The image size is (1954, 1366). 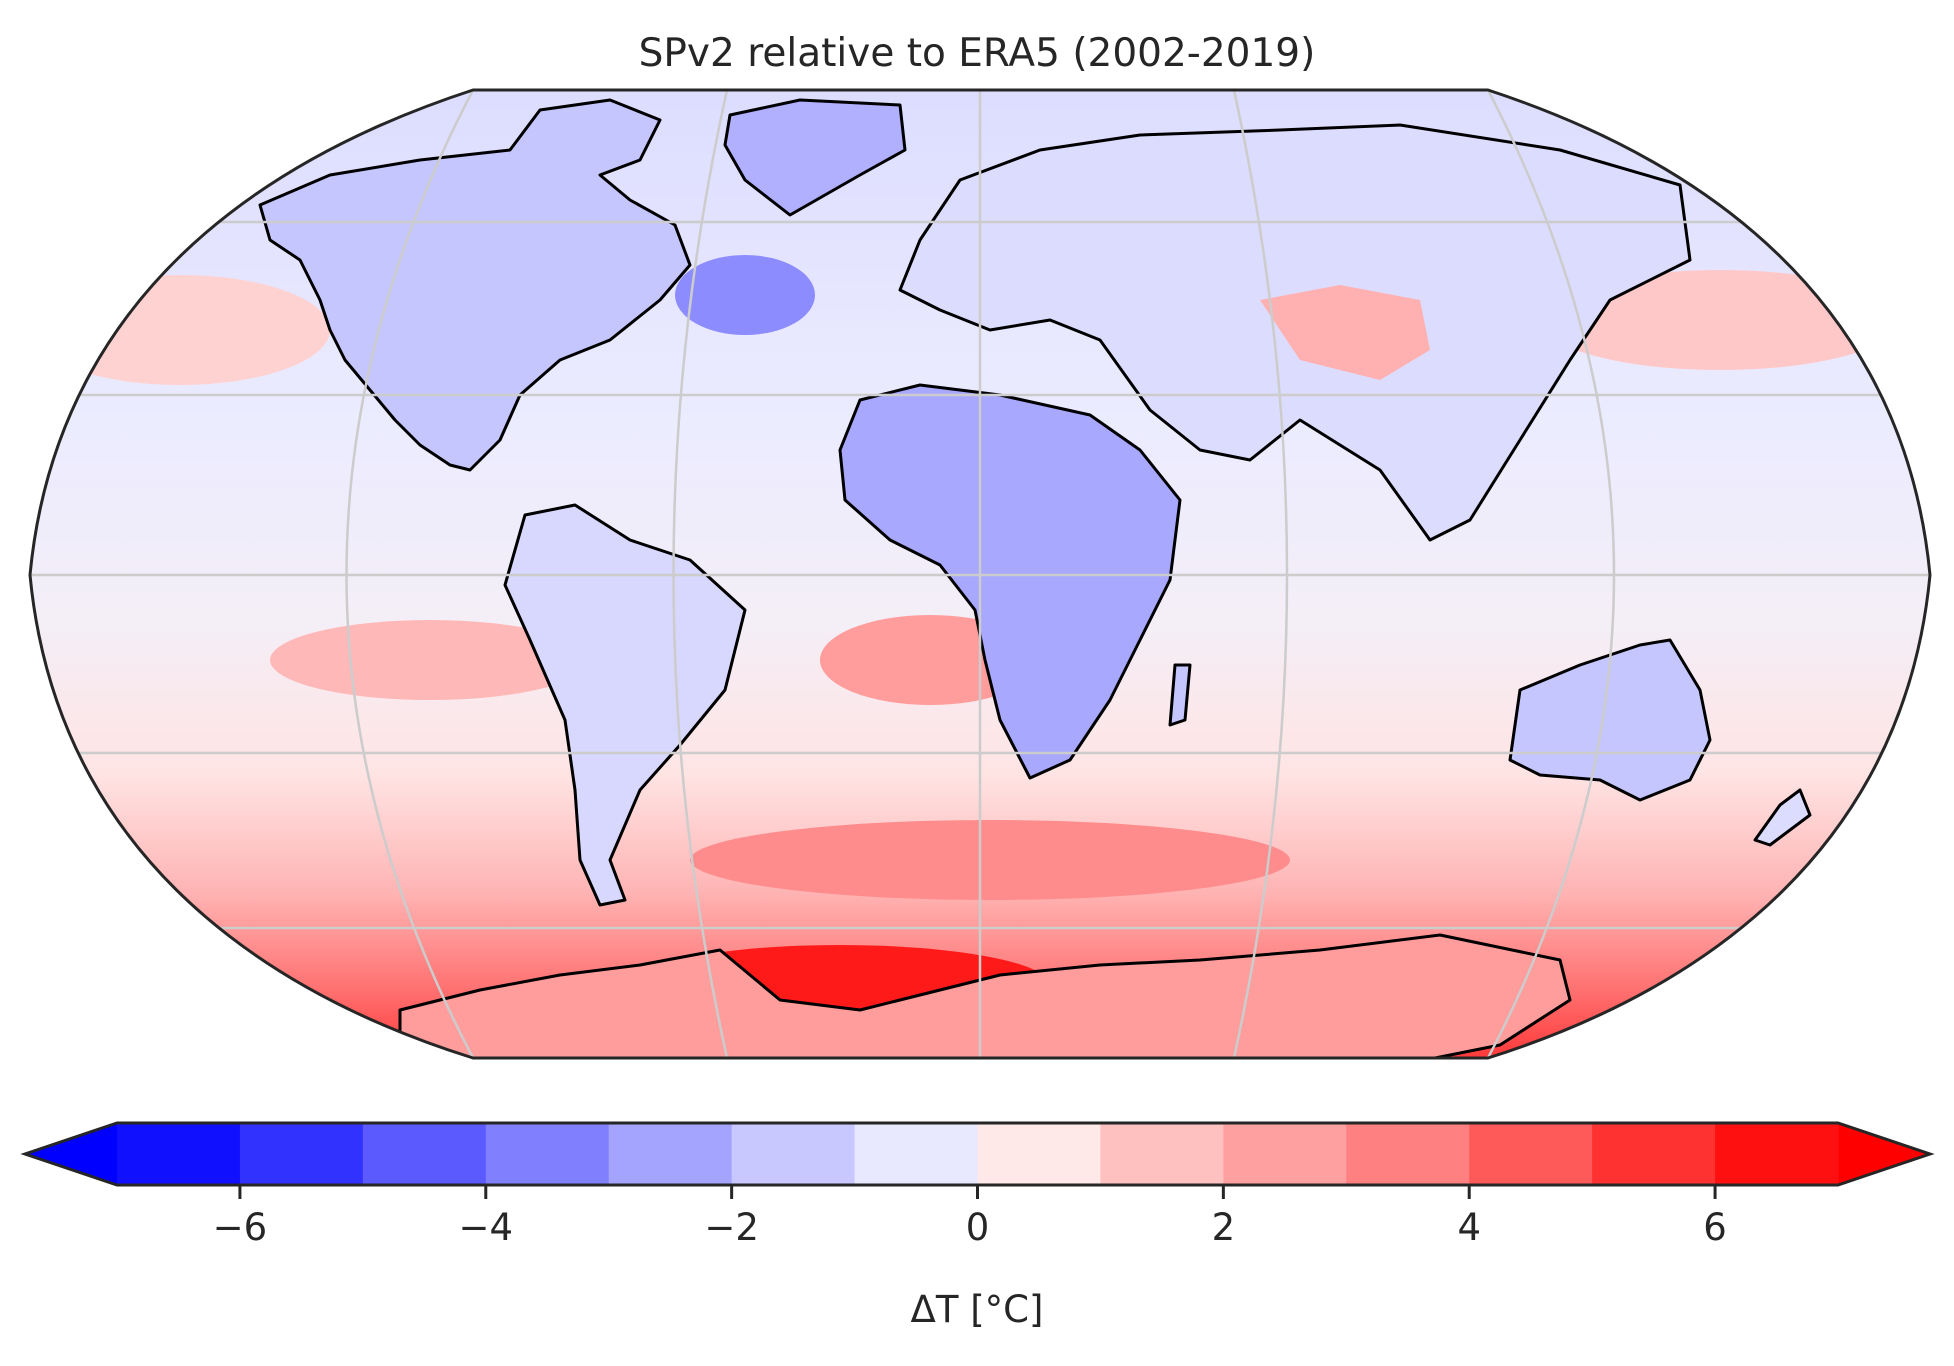 What do you see at coordinates (1469, 1227) in the screenshot?
I see `colorbar-tick-label: 4` at bounding box center [1469, 1227].